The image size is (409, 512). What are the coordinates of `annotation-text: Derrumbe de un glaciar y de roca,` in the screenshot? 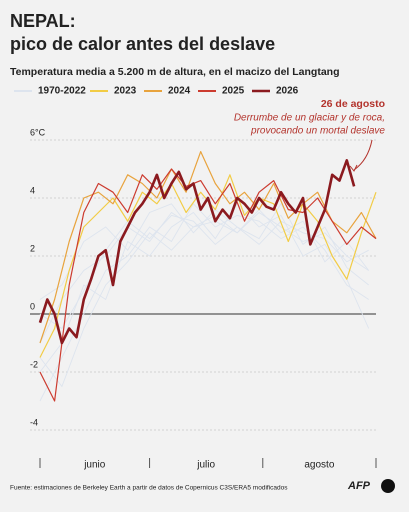 It's located at (309, 118).